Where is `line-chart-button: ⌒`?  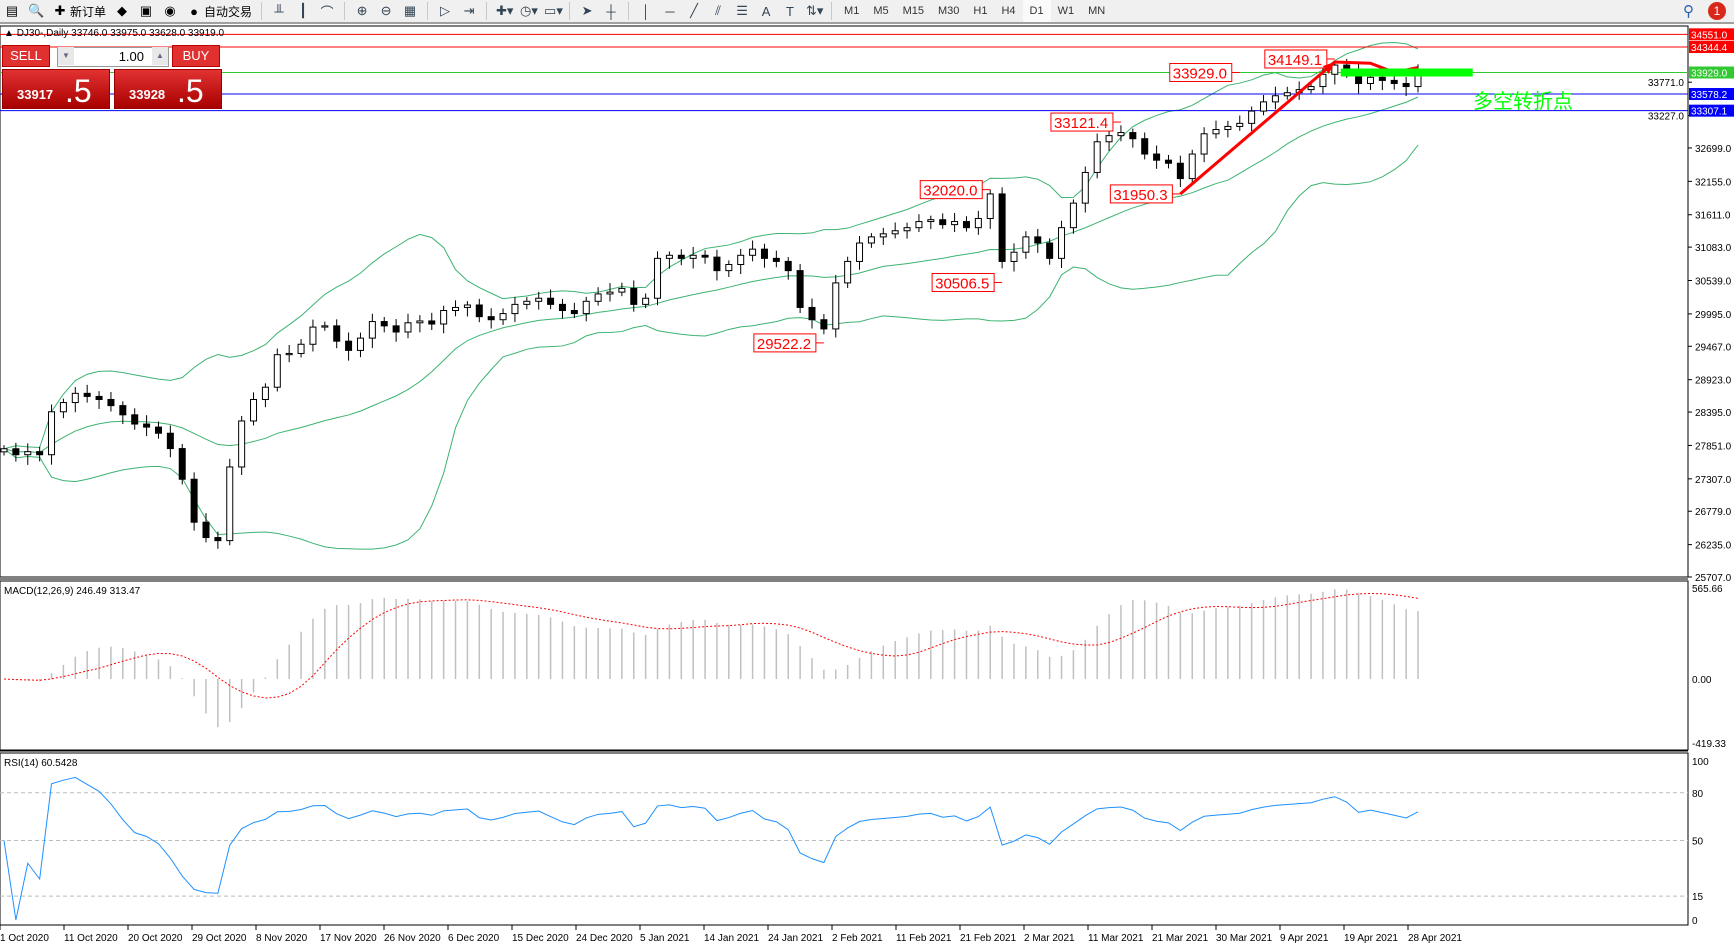
line-chart-button: ⌒ is located at coordinates (327, 11).